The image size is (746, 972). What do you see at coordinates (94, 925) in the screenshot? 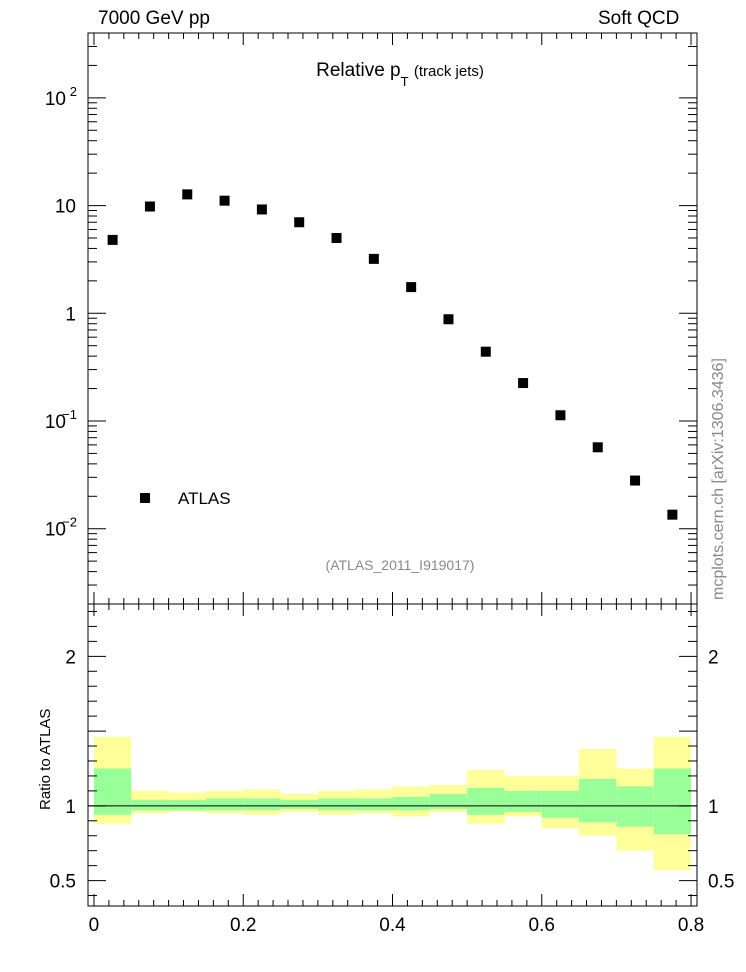
I see `x-tick-label: 0` at bounding box center [94, 925].